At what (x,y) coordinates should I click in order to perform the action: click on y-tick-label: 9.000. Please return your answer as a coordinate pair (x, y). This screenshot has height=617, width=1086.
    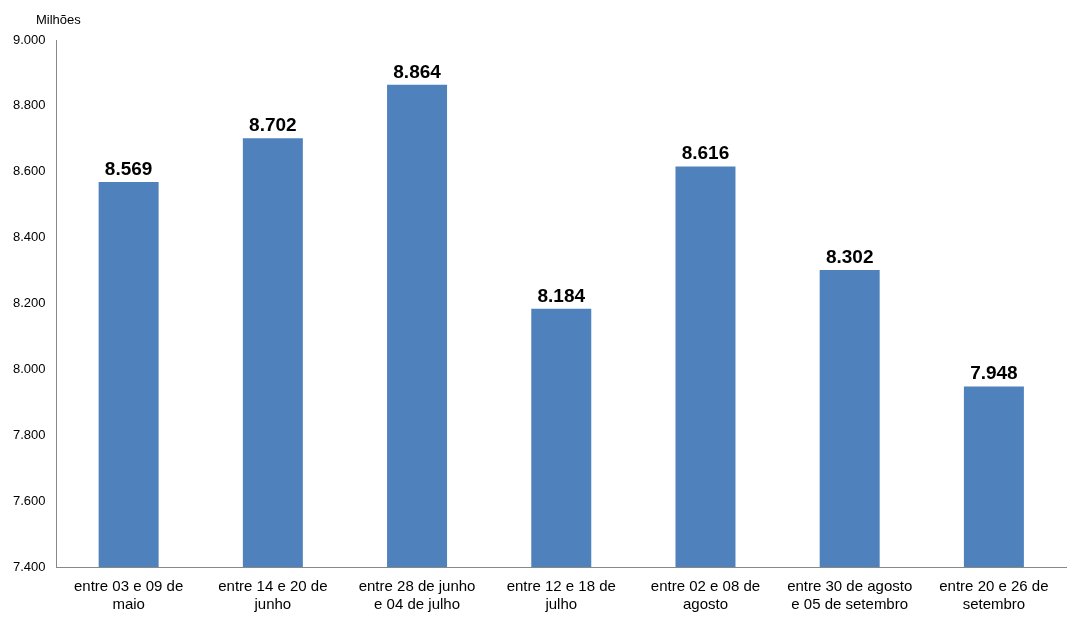
    Looking at the image, I should click on (29, 39).